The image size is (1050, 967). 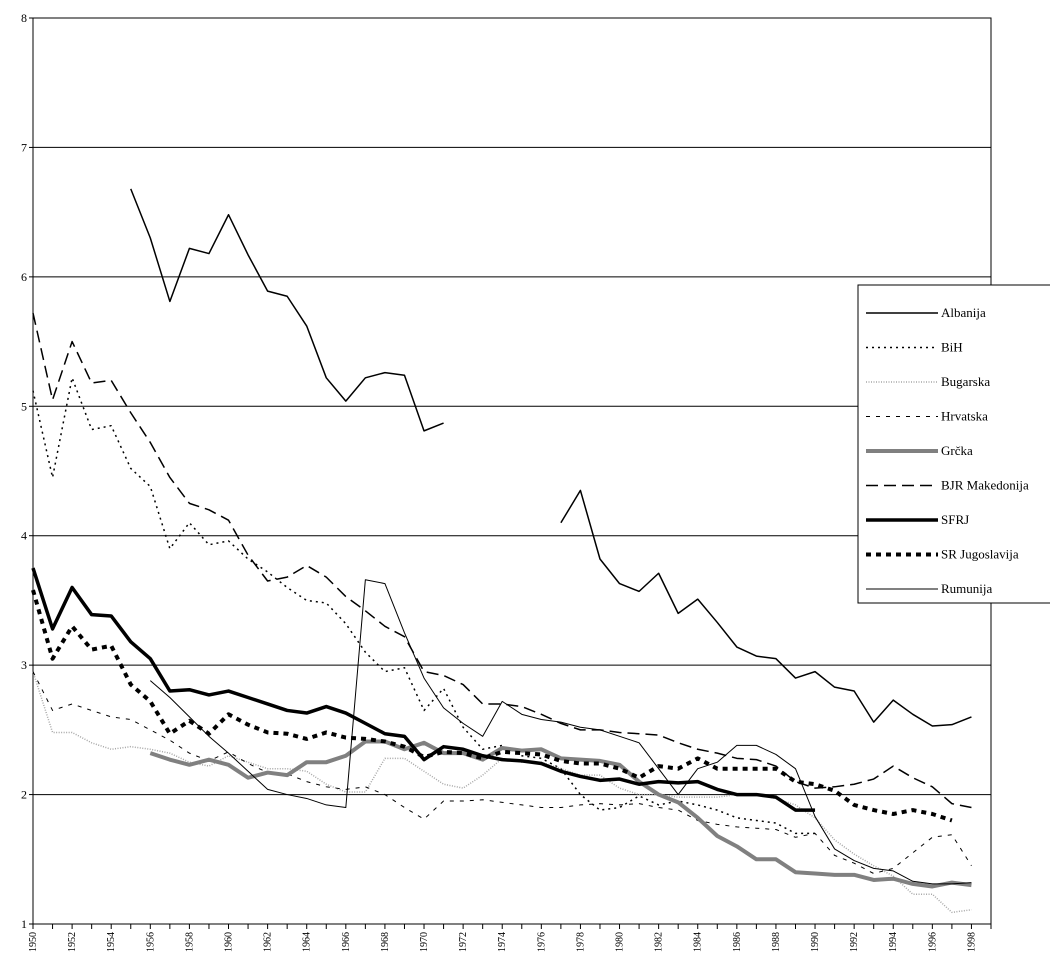 What do you see at coordinates (776, 942) in the screenshot?
I see `x-tick-label: 1988` at bounding box center [776, 942].